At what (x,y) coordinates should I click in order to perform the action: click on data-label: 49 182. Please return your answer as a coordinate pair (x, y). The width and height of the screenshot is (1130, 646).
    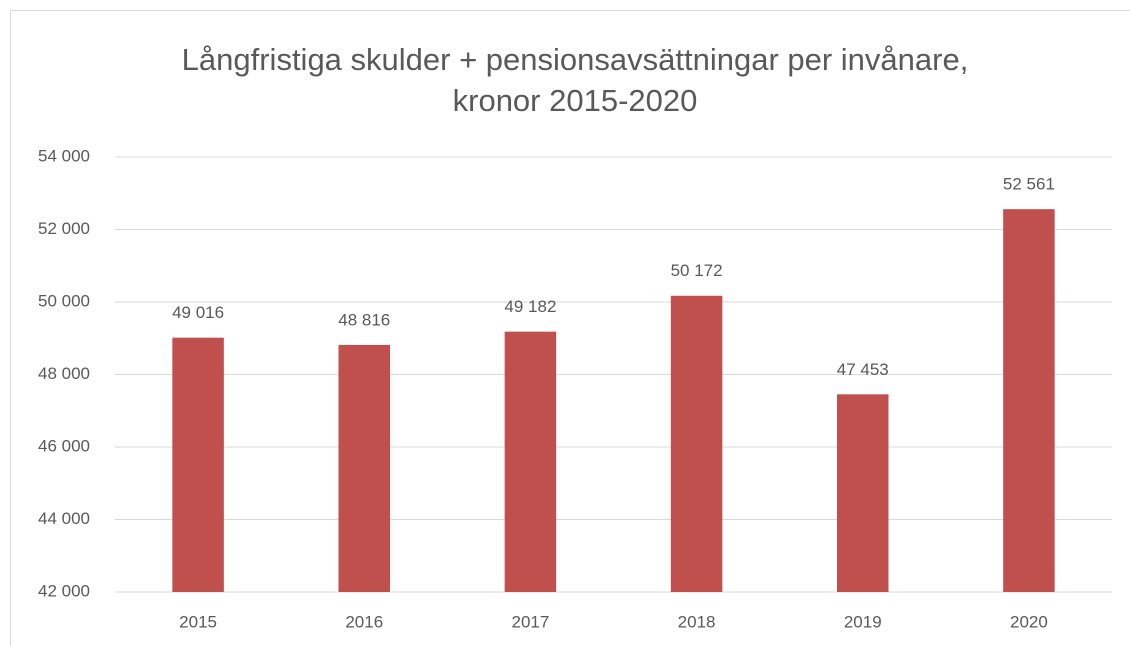
    Looking at the image, I should click on (530, 306).